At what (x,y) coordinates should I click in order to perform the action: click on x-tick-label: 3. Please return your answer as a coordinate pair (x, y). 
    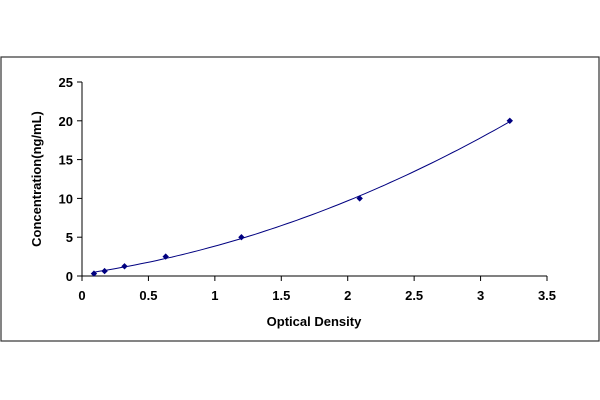
    Looking at the image, I should click on (480, 295).